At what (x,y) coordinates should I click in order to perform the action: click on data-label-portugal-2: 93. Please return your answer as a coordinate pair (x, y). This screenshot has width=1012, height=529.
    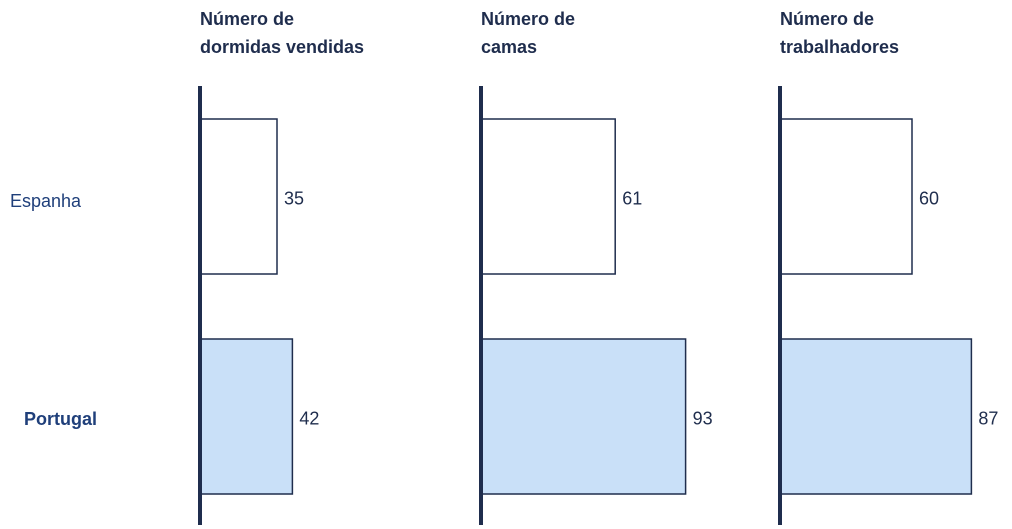
    Looking at the image, I should click on (703, 419).